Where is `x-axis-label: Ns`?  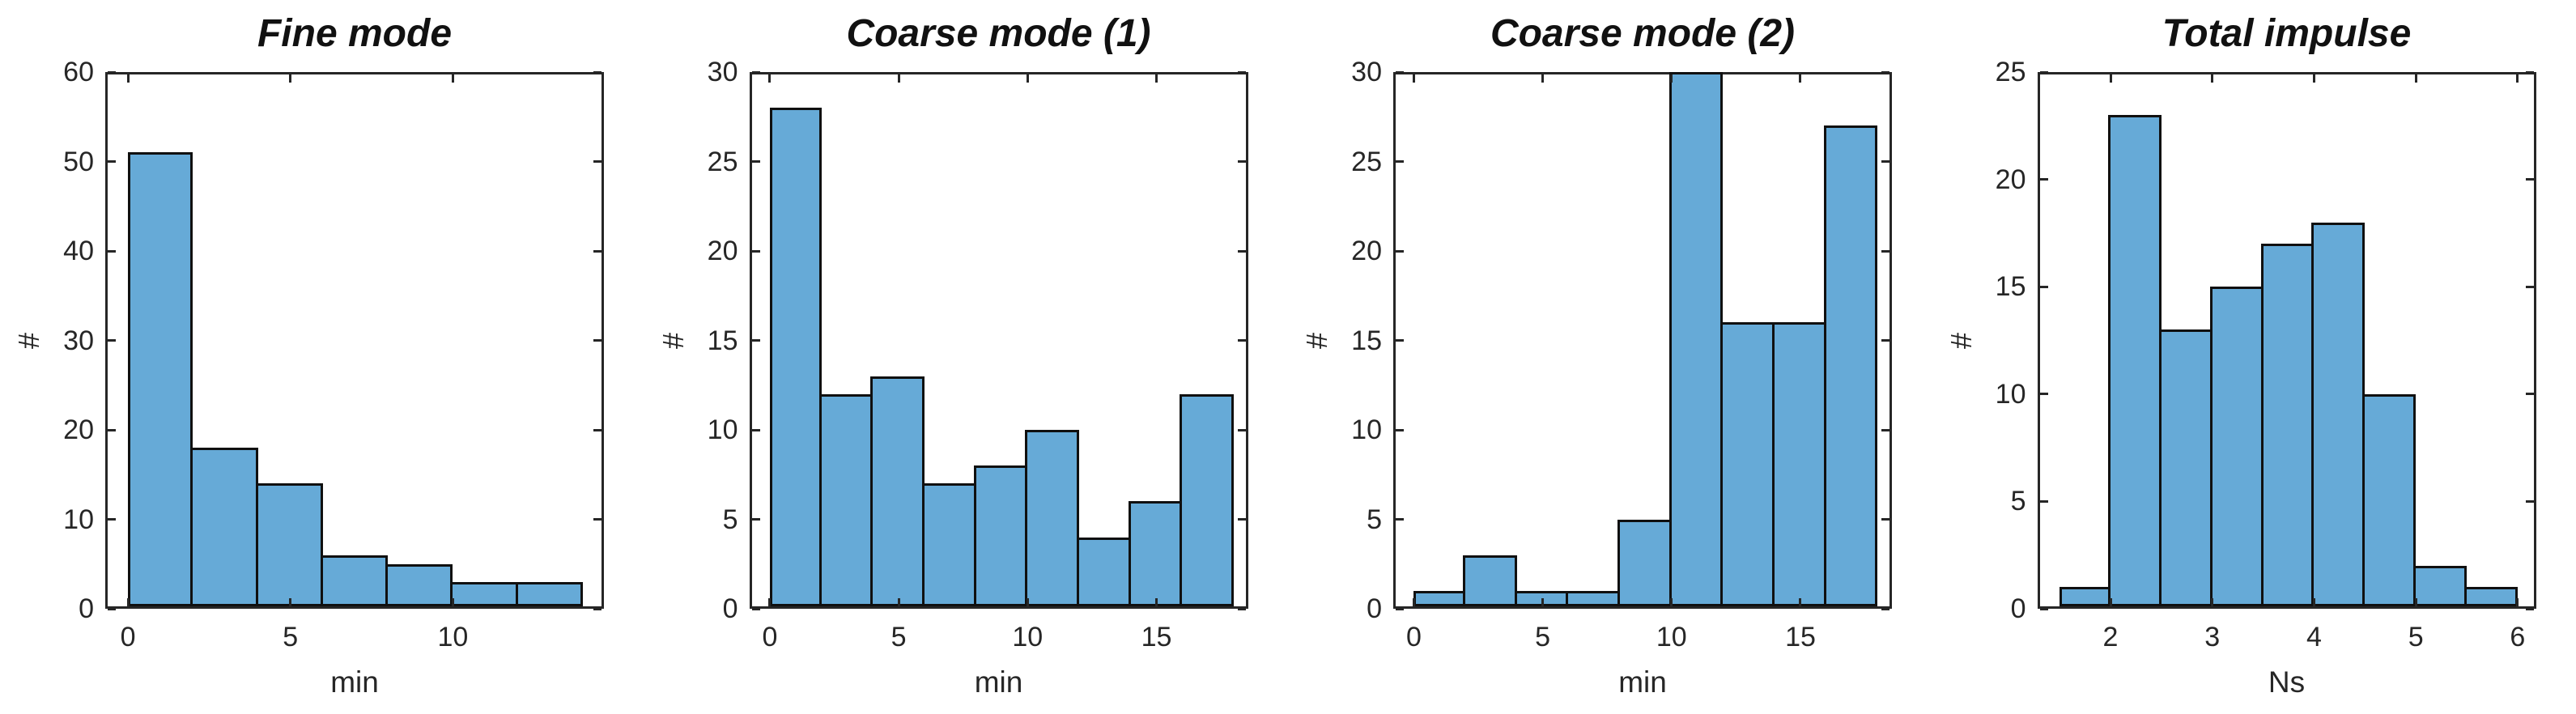
x-axis-label: Ns is located at coordinates (2287, 682).